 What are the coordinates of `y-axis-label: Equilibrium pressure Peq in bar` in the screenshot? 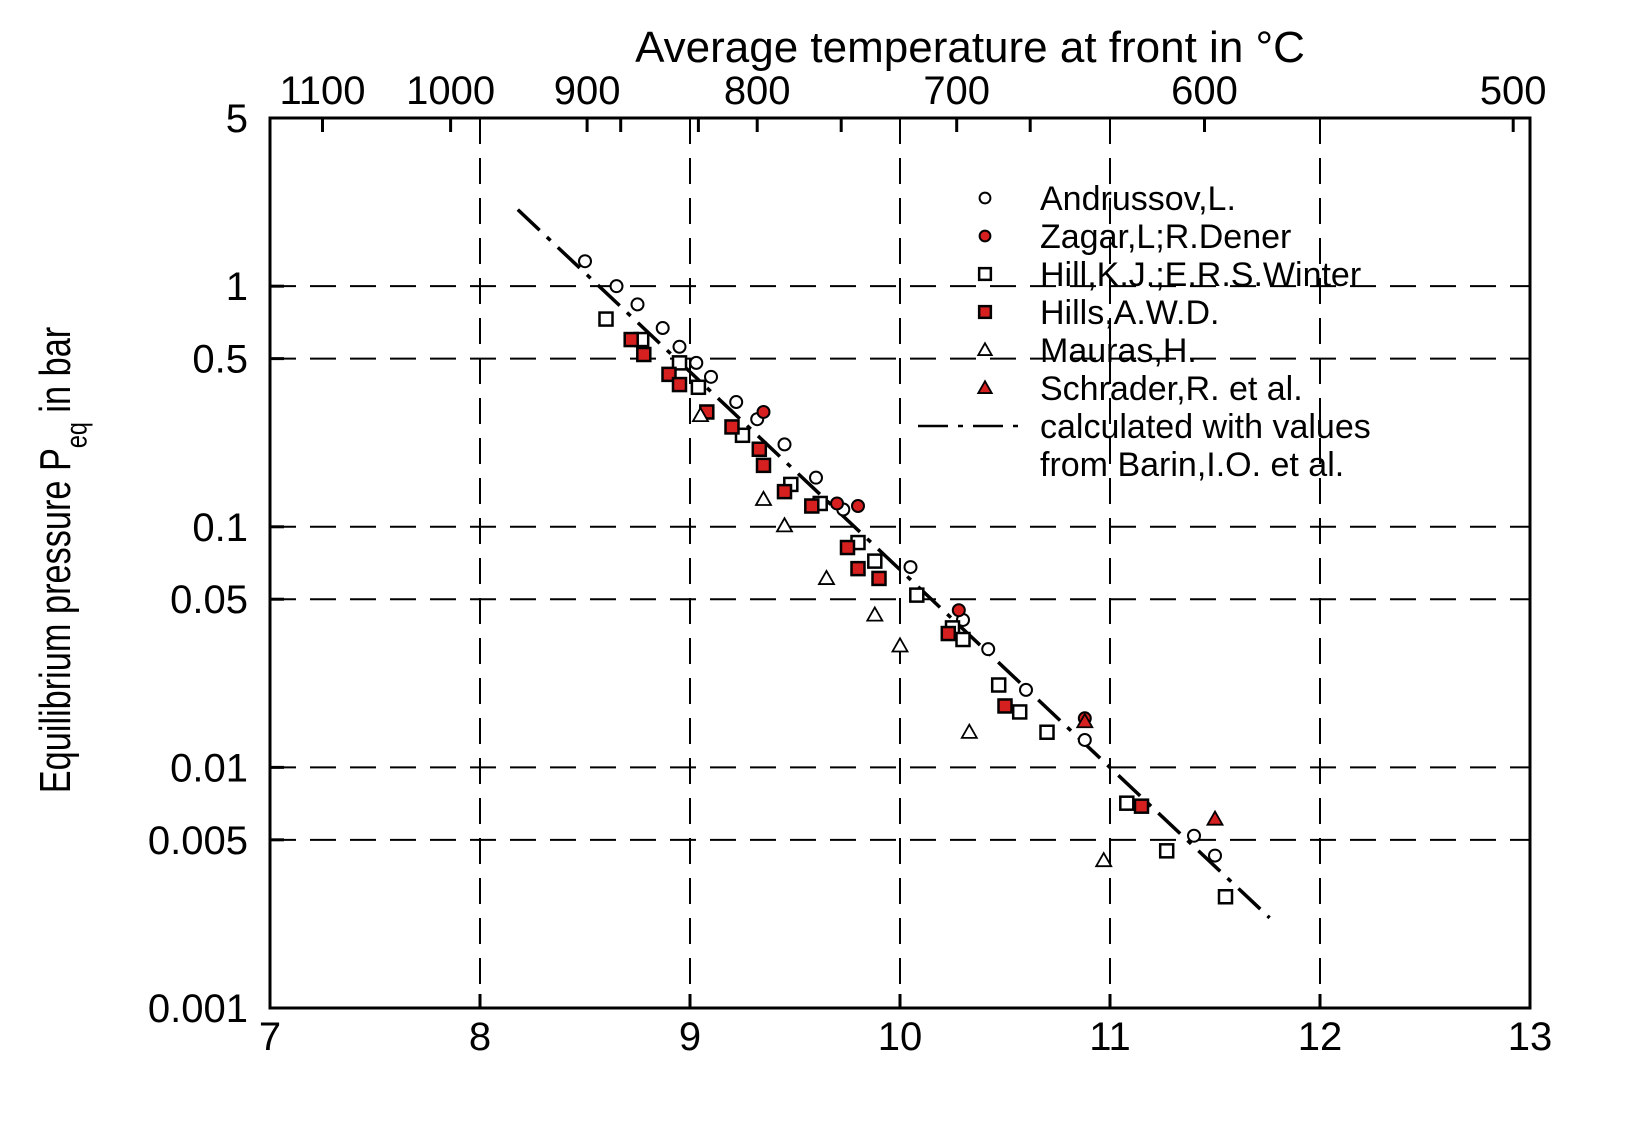 It's located at (62, 560).